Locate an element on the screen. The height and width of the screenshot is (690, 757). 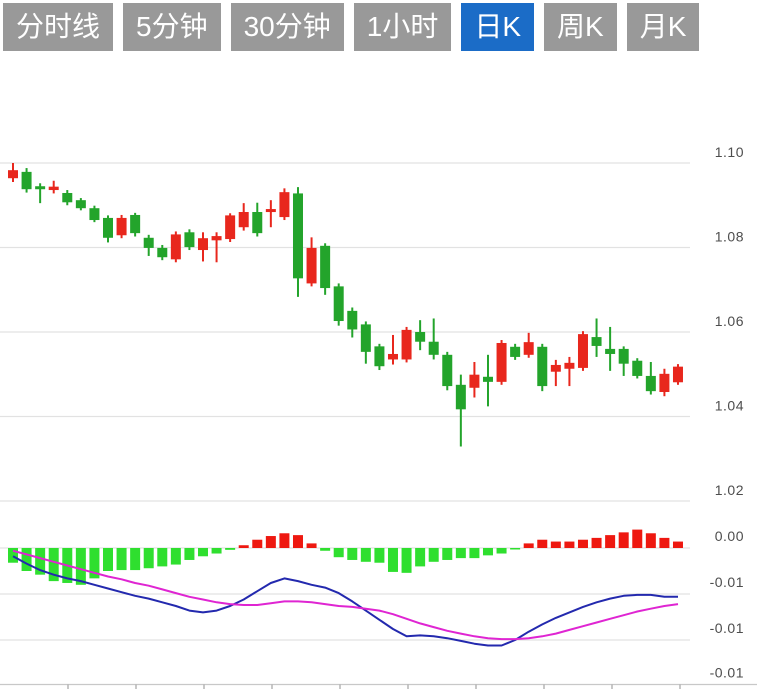
period-tab-7: 月K is located at coordinates (663, 27).